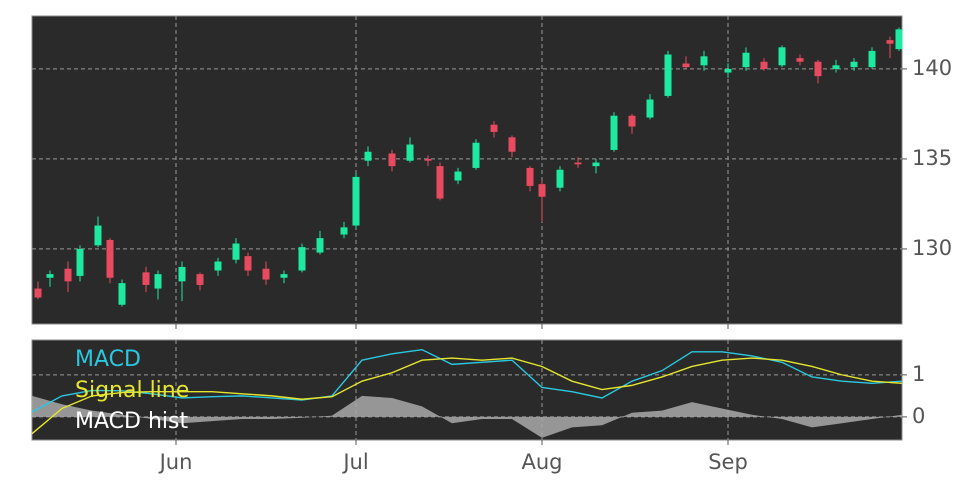 This screenshot has width=972, height=486. Describe the element at coordinates (918, 416) in the screenshot. I see `y-tick-label: 0` at that location.